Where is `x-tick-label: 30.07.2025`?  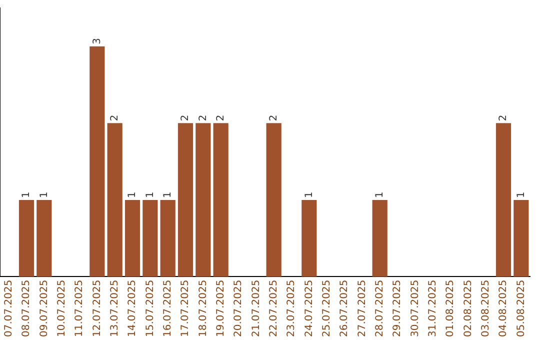
x-tick-label: 30.07.2025 is located at coordinates (415, 309).